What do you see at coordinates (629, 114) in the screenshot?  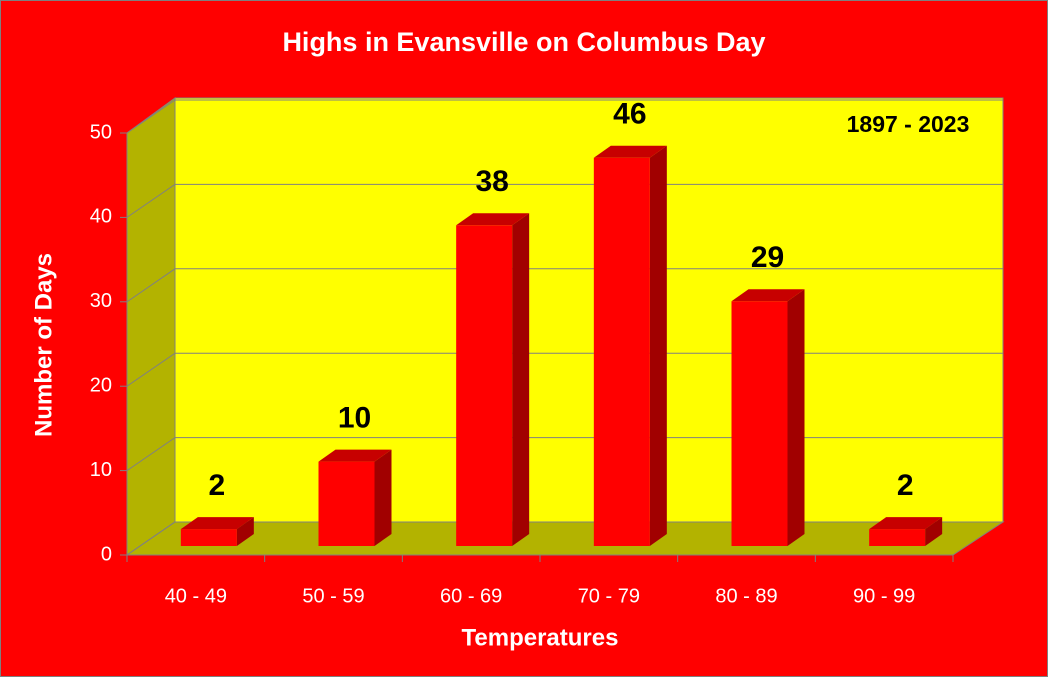 I see `data-label: 46` at bounding box center [629, 114].